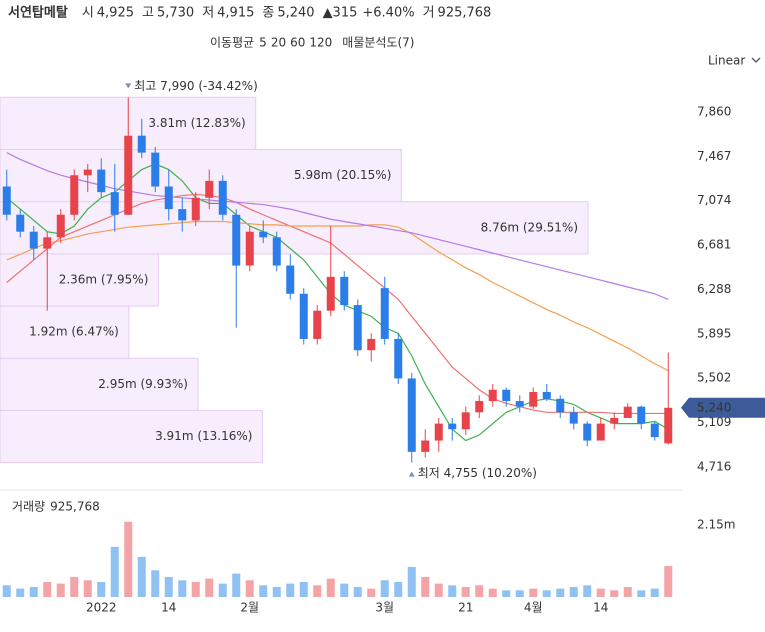 This screenshot has width=765, height=632. Describe the element at coordinates (714, 200) in the screenshot. I see `y-tick-label: 7,074` at that location.